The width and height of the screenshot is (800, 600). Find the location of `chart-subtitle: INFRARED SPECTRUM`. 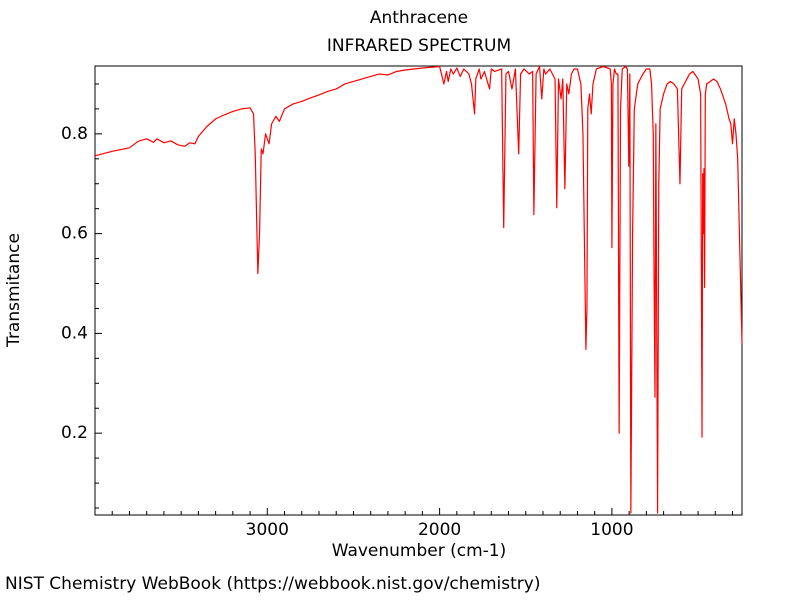

chart-subtitle: INFRARED SPECTRUM is located at coordinates (419, 46).